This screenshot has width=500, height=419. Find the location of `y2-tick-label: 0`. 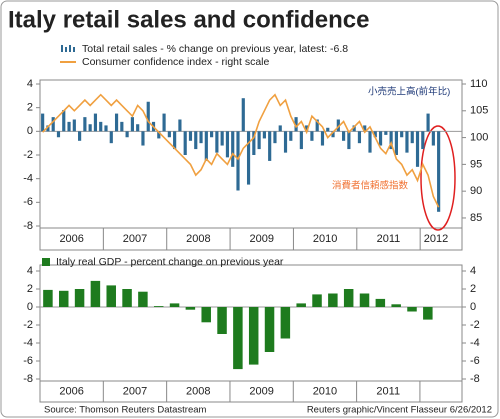

y2-tick-label: 0 is located at coordinates (473, 307).